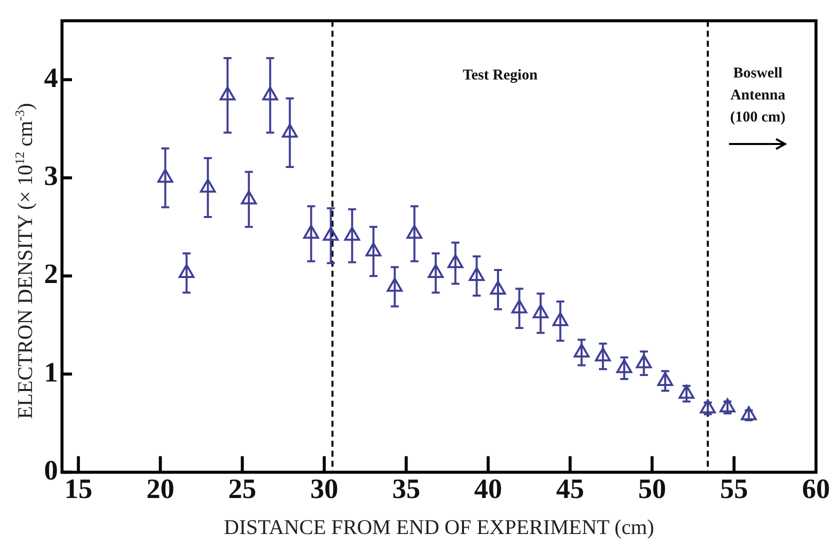 The height and width of the screenshot is (549, 838). Describe the element at coordinates (488, 490) in the screenshot. I see `x-tick-label: 40` at that location.